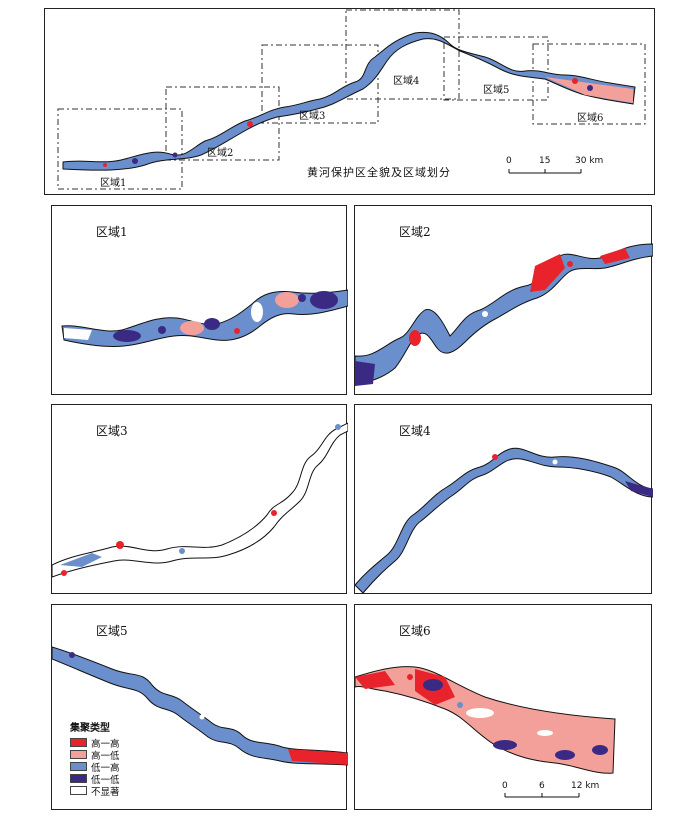 The image size is (700, 823). I want to click on legend-item: 高一低, so click(125, 755).